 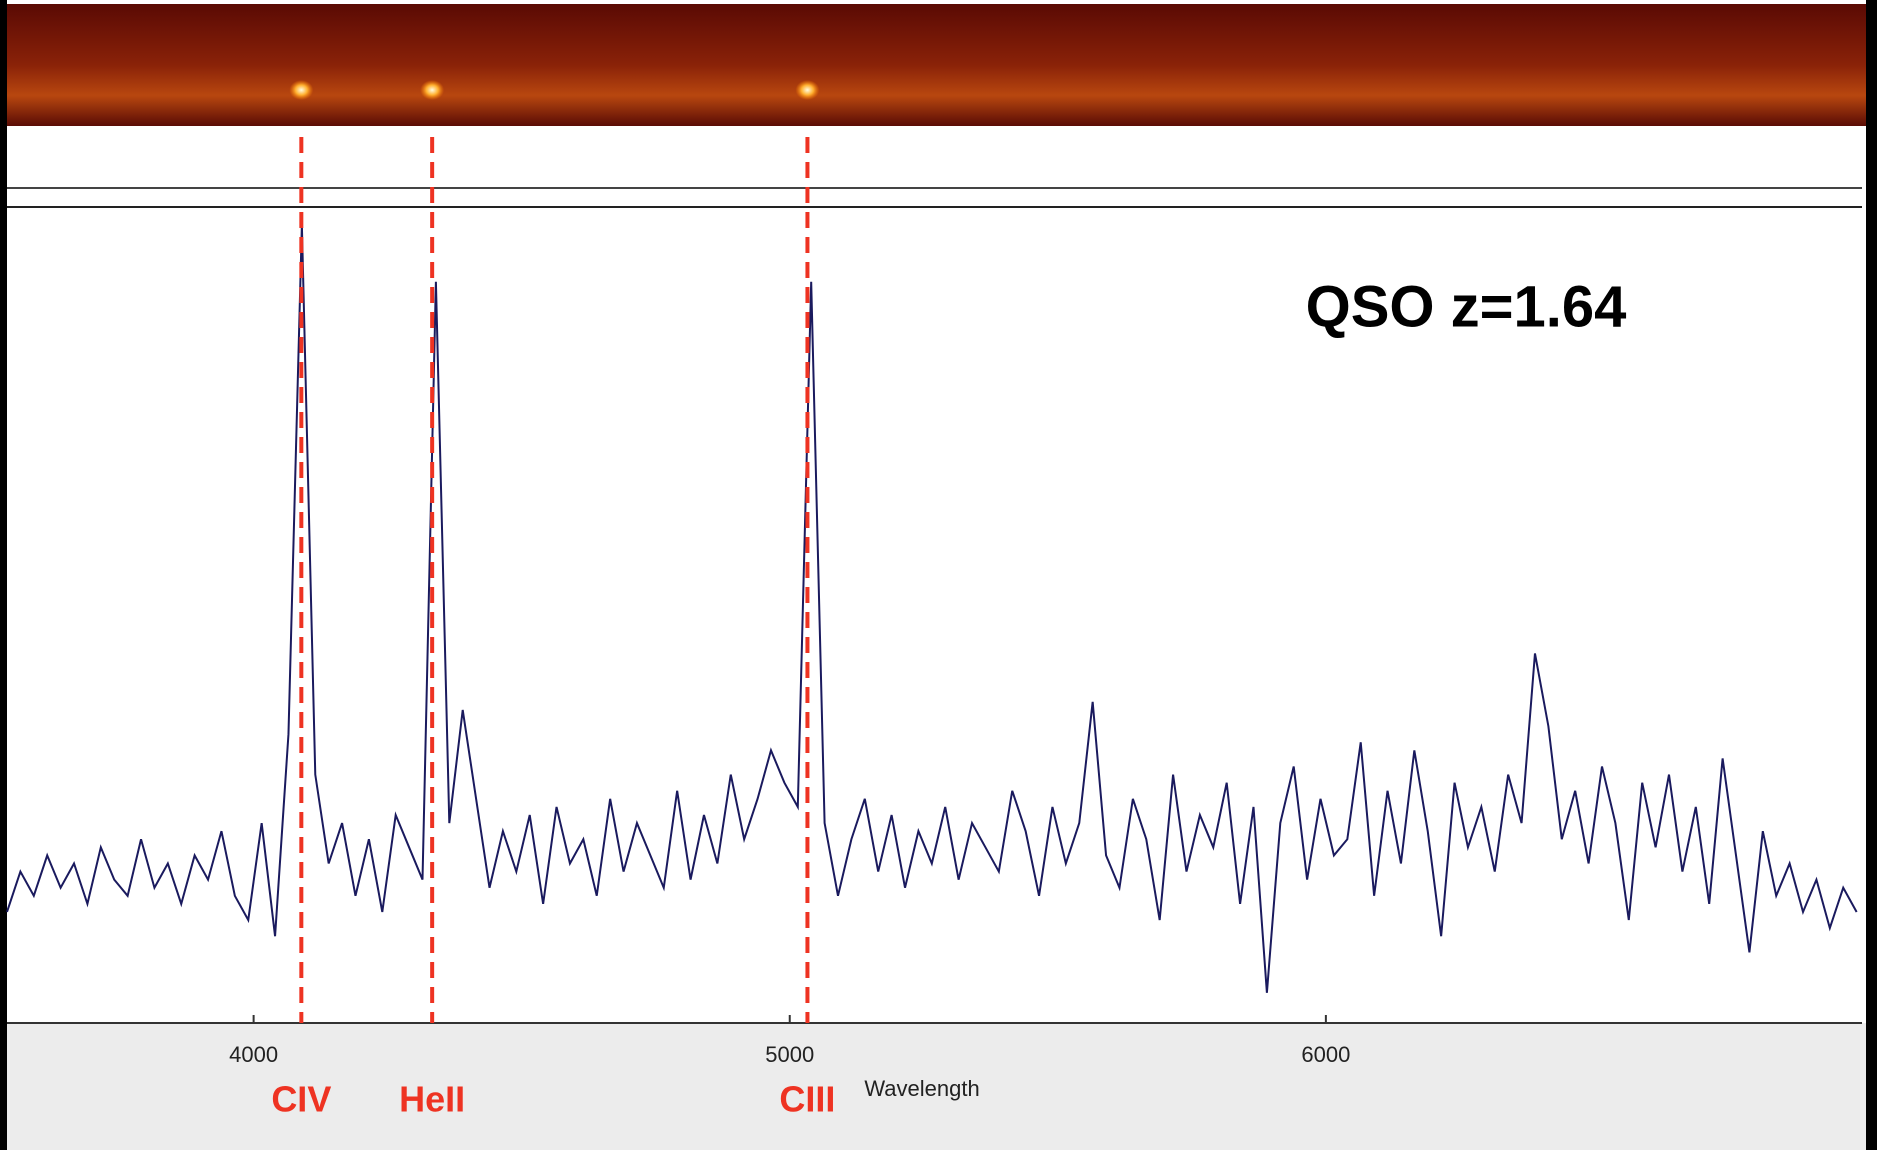 What do you see at coordinates (1325, 1054) in the screenshot?
I see `x-tick-label: 6000` at bounding box center [1325, 1054].